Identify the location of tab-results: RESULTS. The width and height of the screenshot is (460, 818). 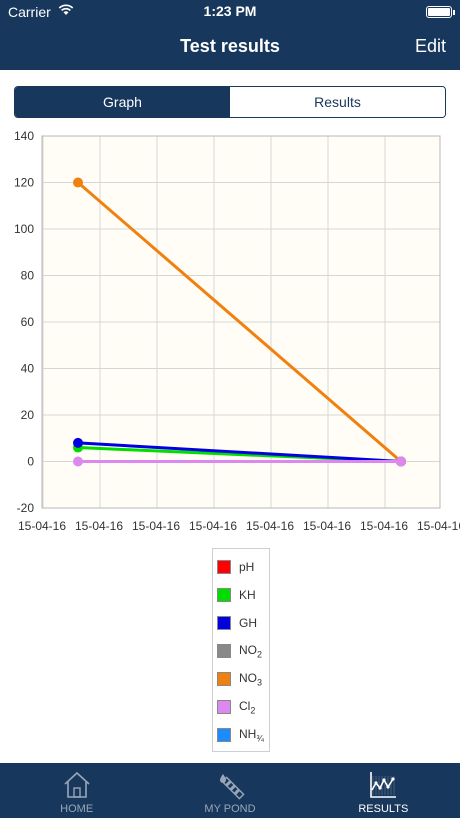
(383, 790).